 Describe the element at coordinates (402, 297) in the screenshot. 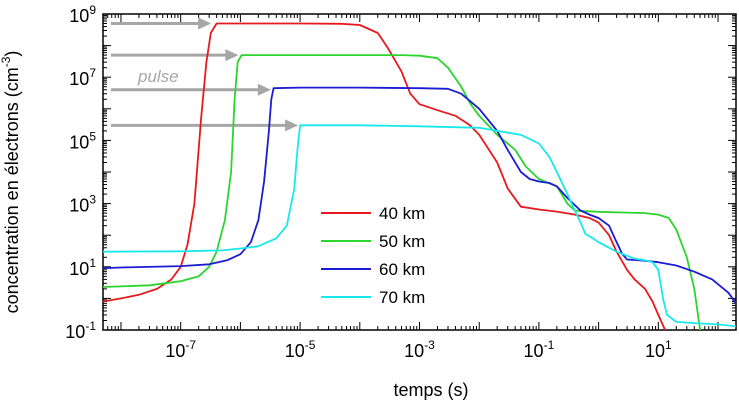

I see `legend-label-4: 70 km` at that location.